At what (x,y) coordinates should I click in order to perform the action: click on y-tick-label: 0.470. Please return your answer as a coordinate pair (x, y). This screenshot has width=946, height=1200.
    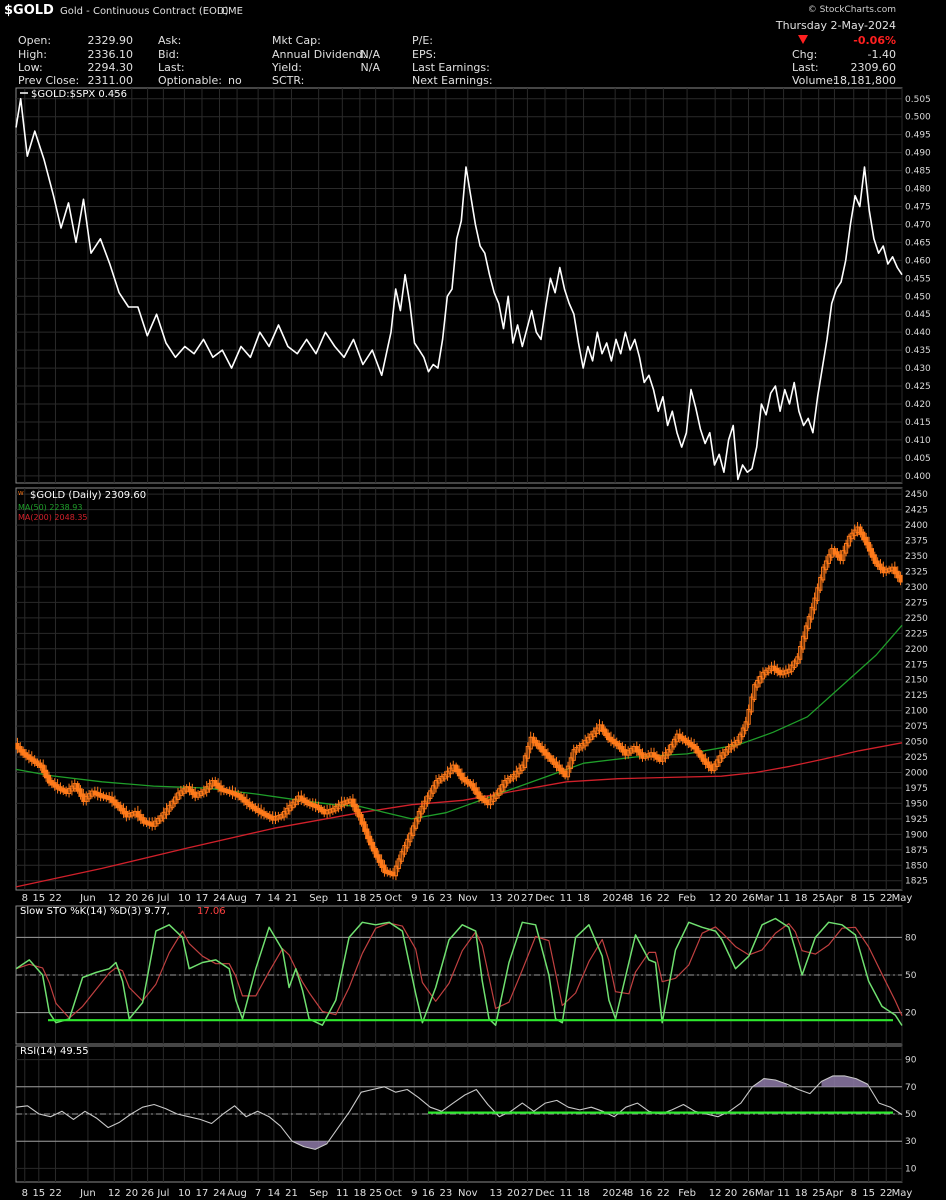
    Looking at the image, I should click on (918, 225).